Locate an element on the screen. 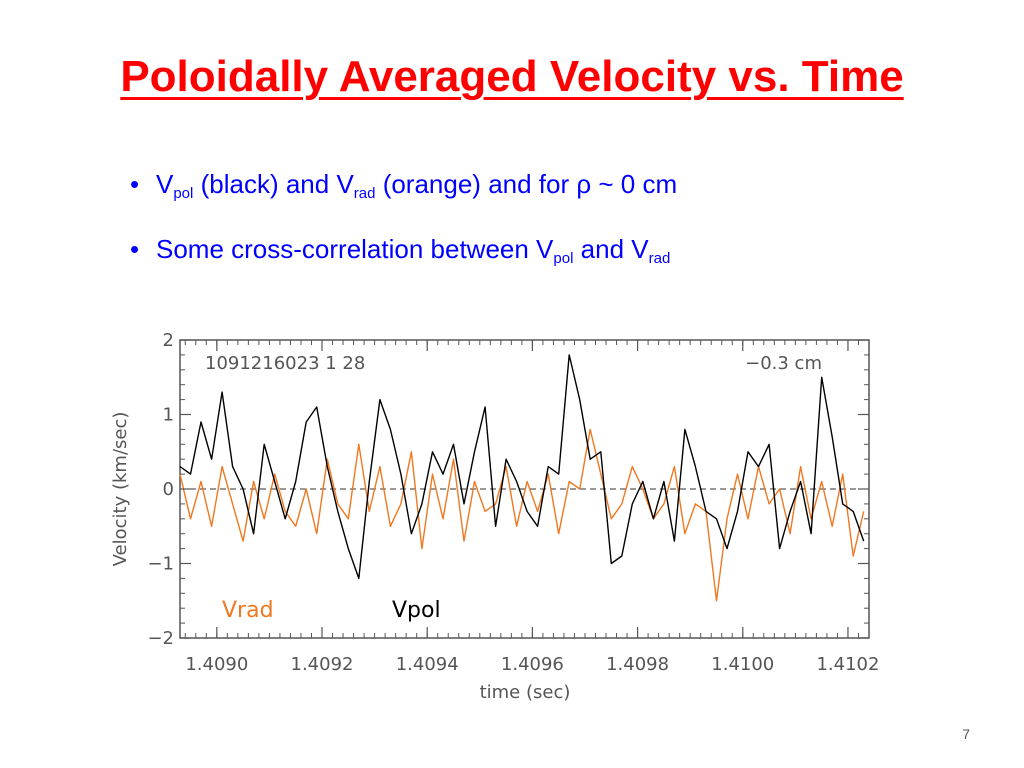  legend-vpol: Vpol is located at coordinates (416, 610).